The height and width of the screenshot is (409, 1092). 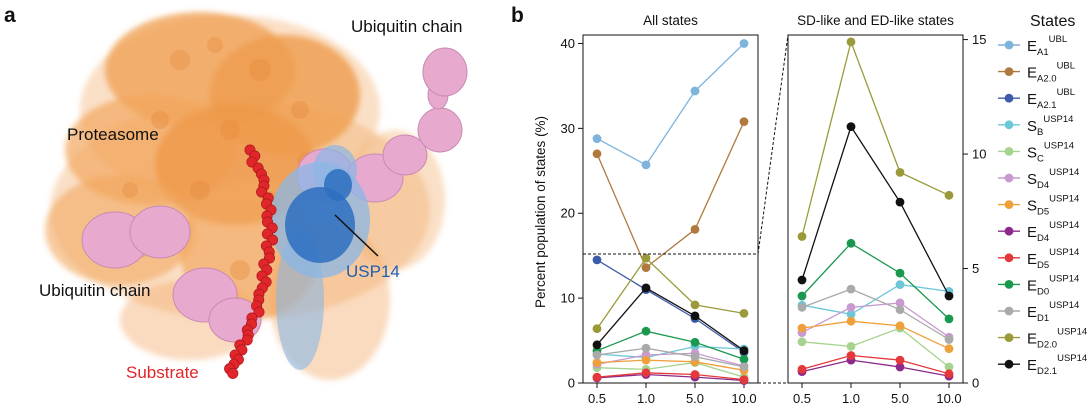 What do you see at coordinates (670, 20) in the screenshot?
I see `chart-title: All states` at bounding box center [670, 20].